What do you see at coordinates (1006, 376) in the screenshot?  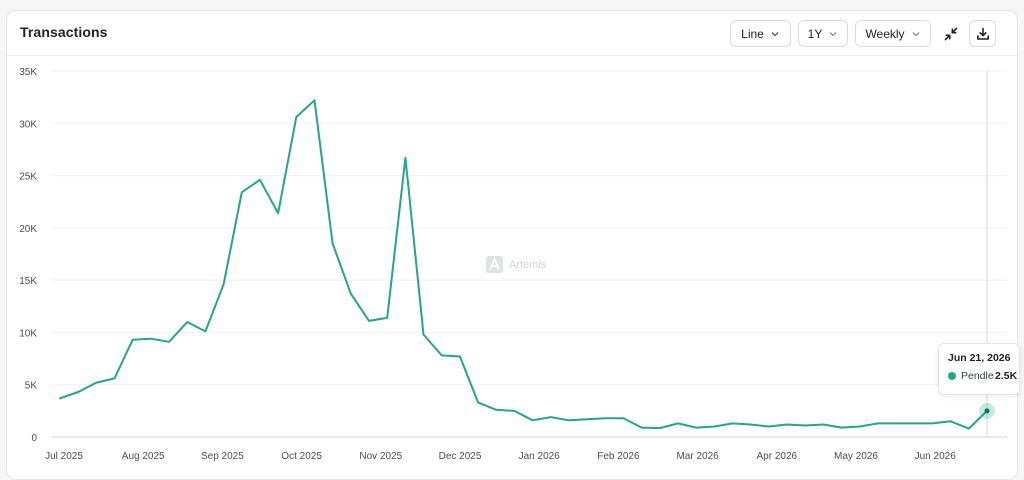 I see `tooltip-value: 2.5K` at bounding box center [1006, 376].